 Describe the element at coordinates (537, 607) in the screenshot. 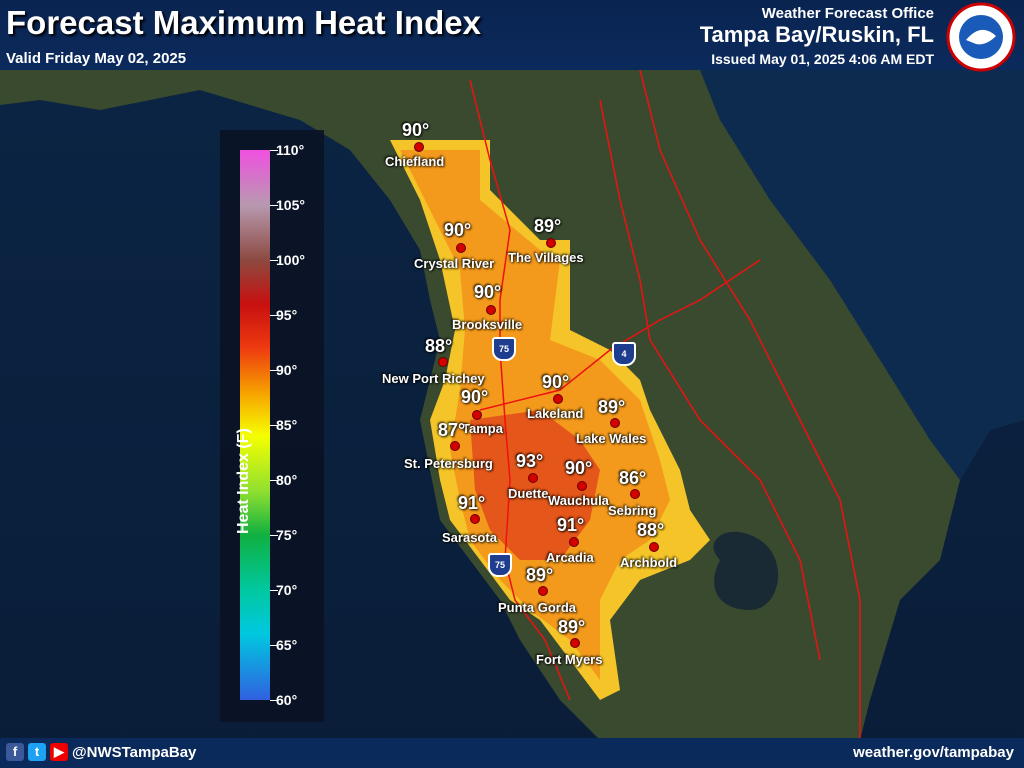

I see `city-label-punta-gorda: Punta Gorda` at that location.